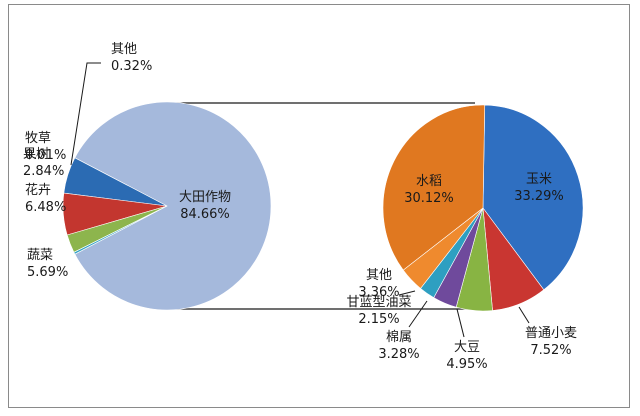 This screenshot has height=416, width=640. I want to click on secondary-label-4: 甘蓝型油菜 2.15%, so click(378, 311).